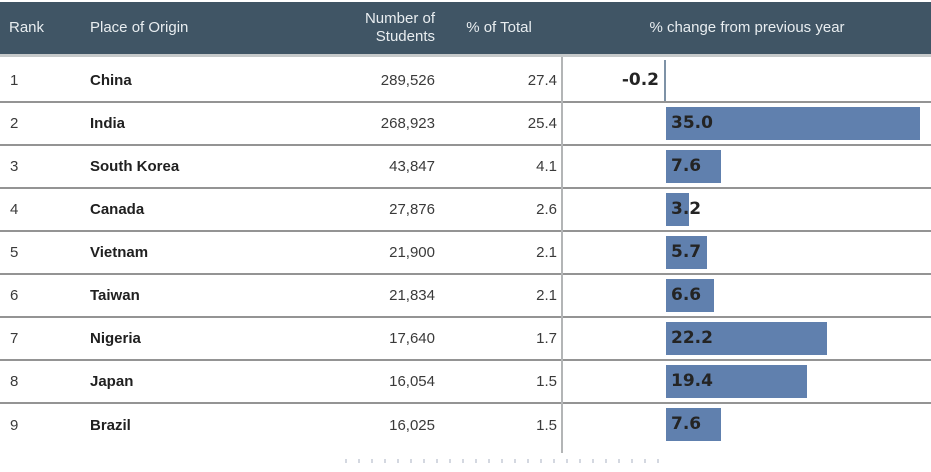 Image resolution: width=931 pixels, height=472 pixels. I want to click on table-row: 1 China 289,526 27.4 -0.2, so click(465, 81).